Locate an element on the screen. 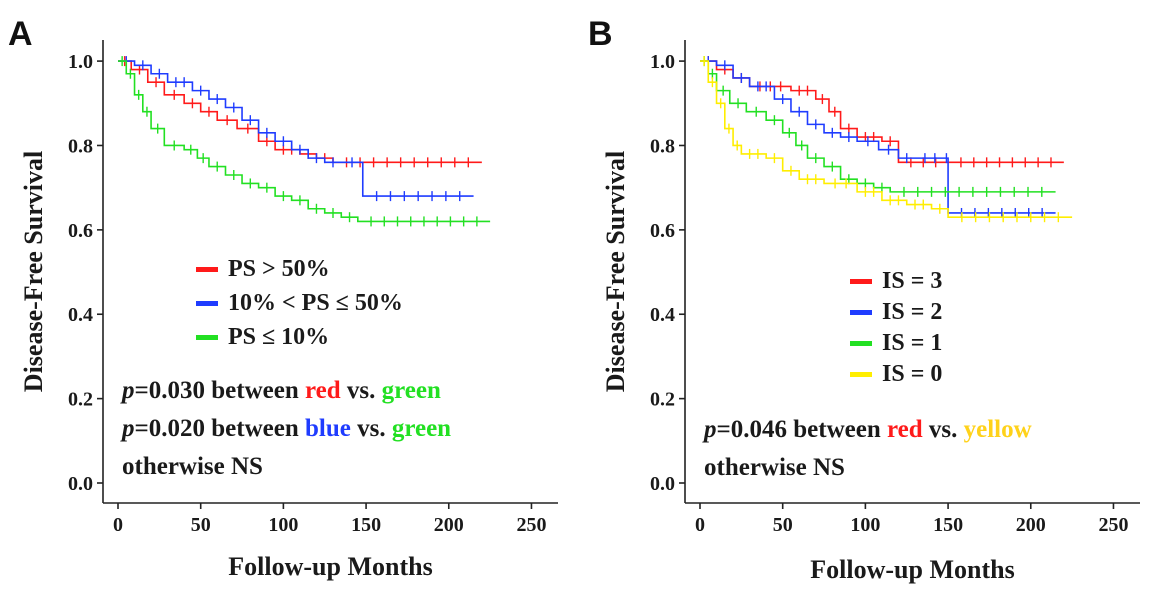 This screenshot has width=1154, height=589. panel-letter: A is located at coordinates (20, 34).